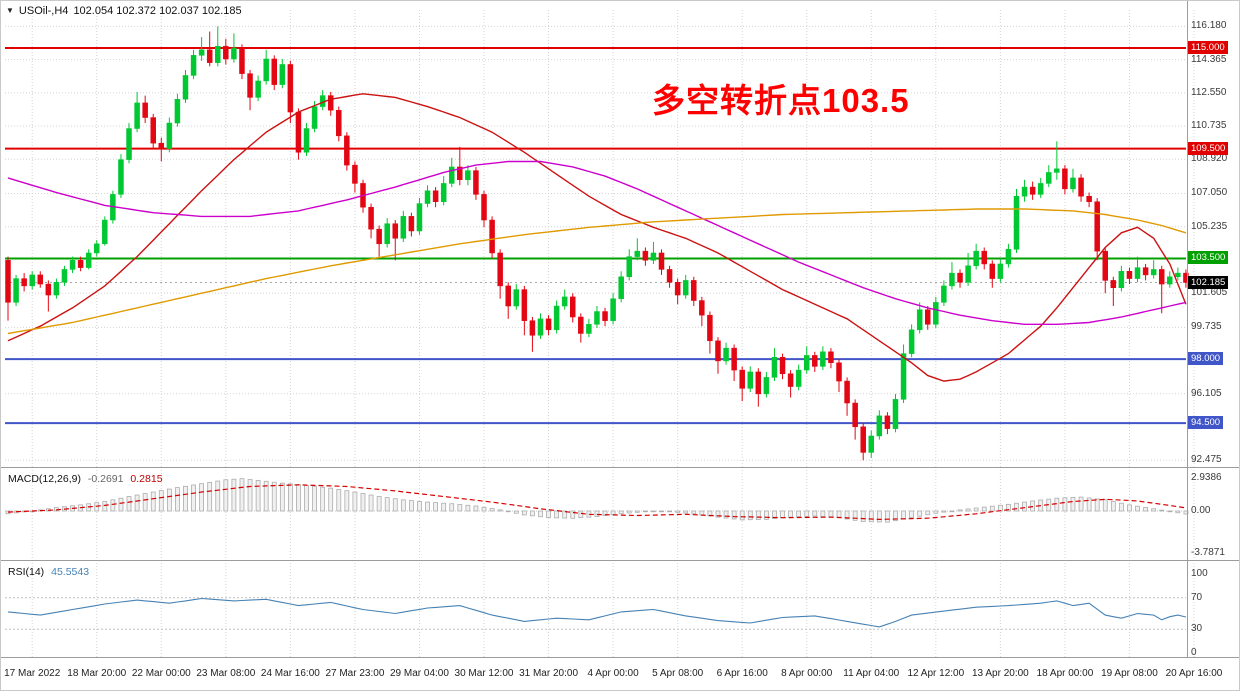 This screenshot has height=691, width=1240. Describe the element at coordinates (146, 479) in the screenshot. I see `macd-signal-value: 0.2815` at that location.